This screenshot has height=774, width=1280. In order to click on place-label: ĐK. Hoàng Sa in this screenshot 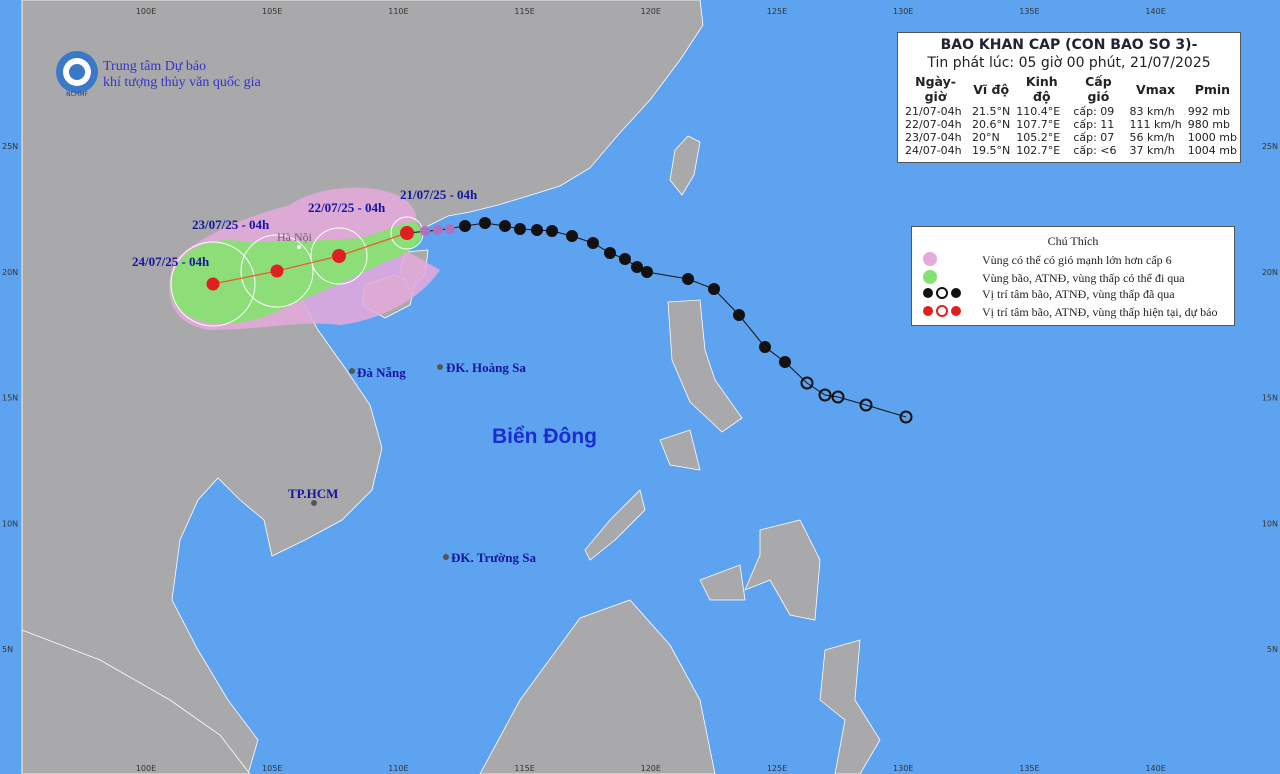, I will do `click(486, 367)`.